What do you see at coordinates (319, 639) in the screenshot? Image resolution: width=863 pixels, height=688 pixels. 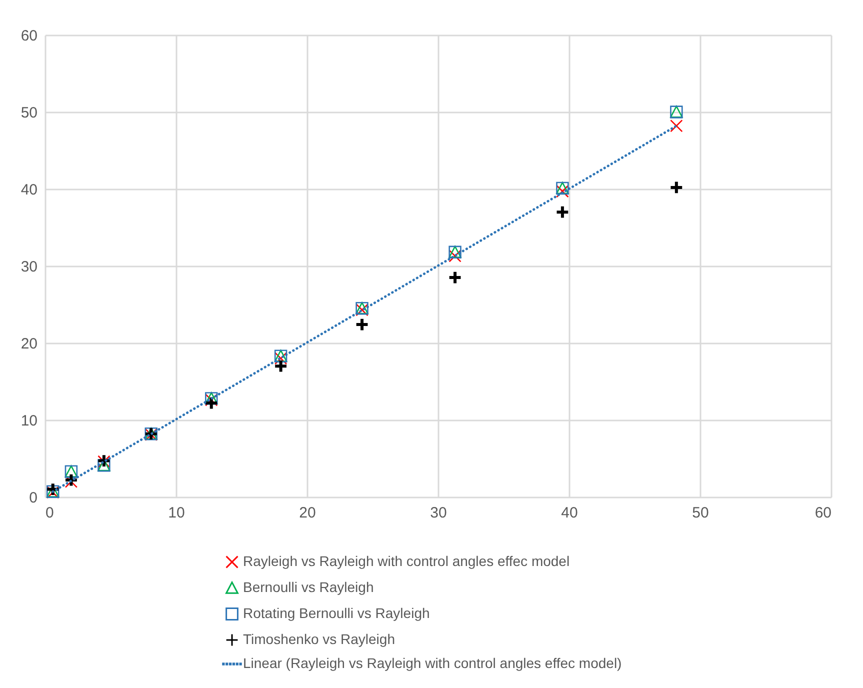 I see `legend-label: Timoshenko vs Rayleigh` at bounding box center [319, 639].